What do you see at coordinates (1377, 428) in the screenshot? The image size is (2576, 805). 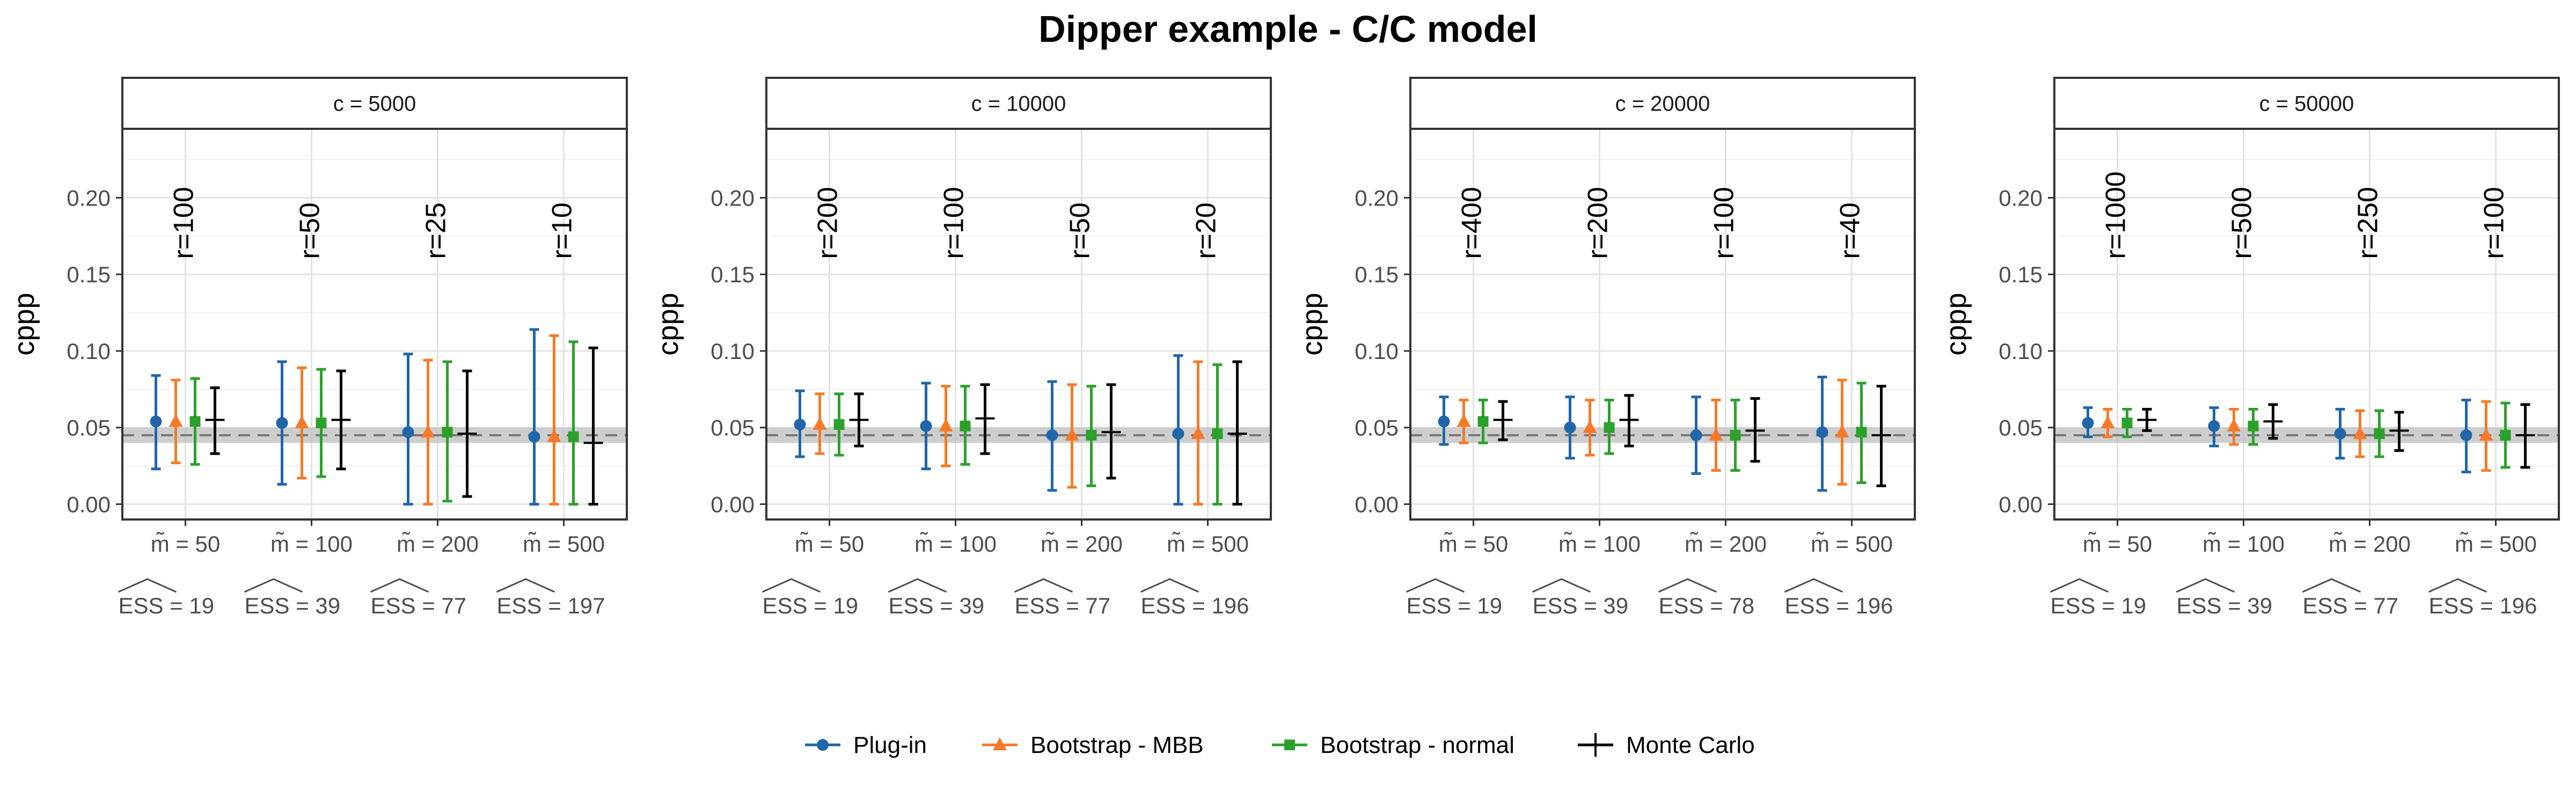 I see `y-tick-label: 0.05` at bounding box center [1377, 428].